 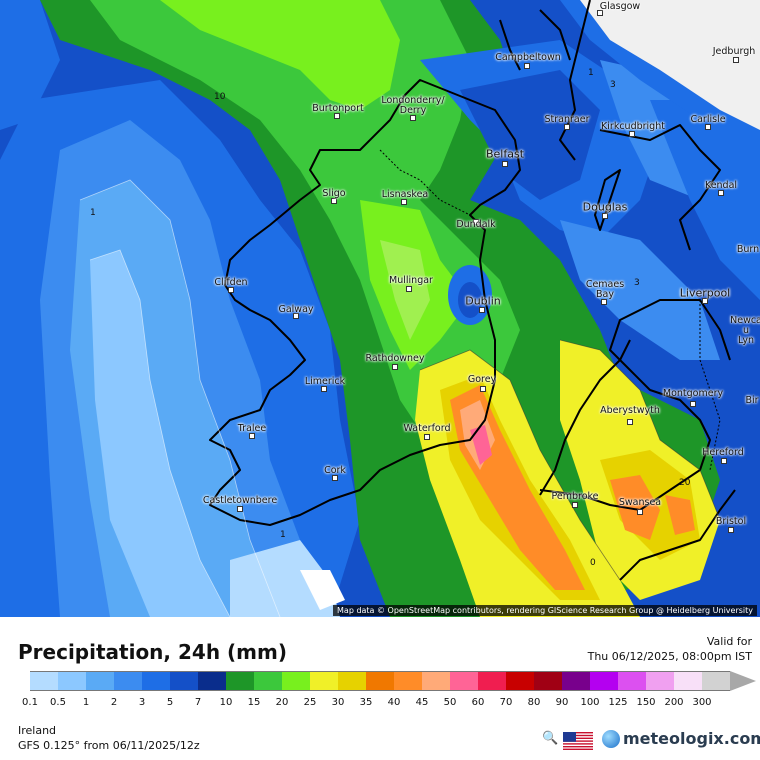 I want to click on city-label-burtonport: Burtonport, so click(x=338, y=109).